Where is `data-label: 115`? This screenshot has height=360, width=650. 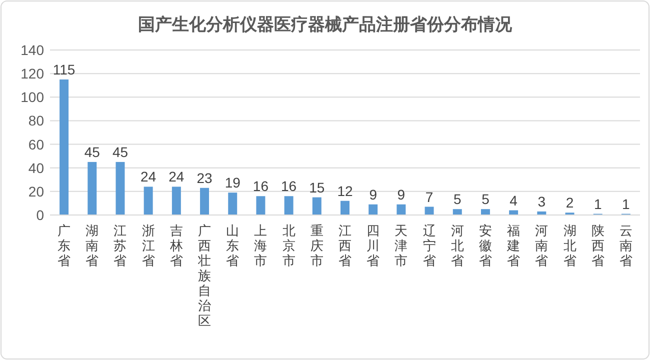 data-label: 115 is located at coordinates (64, 69).